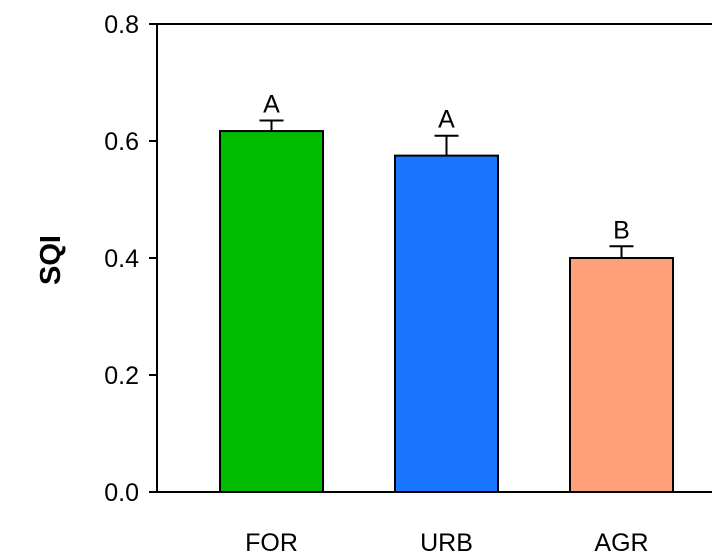 The height and width of the screenshot is (556, 712). What do you see at coordinates (51, 260) in the screenshot?
I see `y-axis-label: SQI` at bounding box center [51, 260].